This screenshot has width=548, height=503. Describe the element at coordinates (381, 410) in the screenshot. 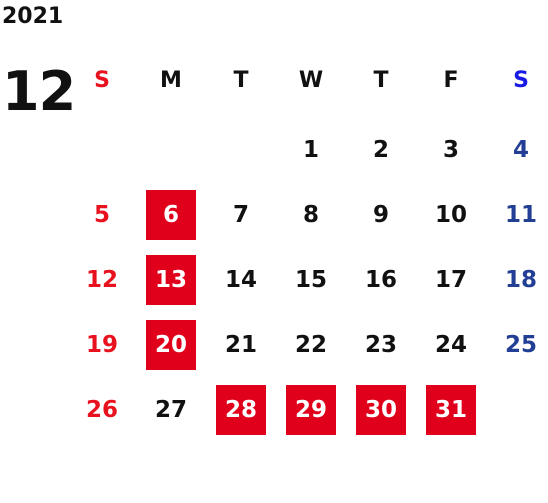

I see `highlighted-day-cell: 30` at that location.